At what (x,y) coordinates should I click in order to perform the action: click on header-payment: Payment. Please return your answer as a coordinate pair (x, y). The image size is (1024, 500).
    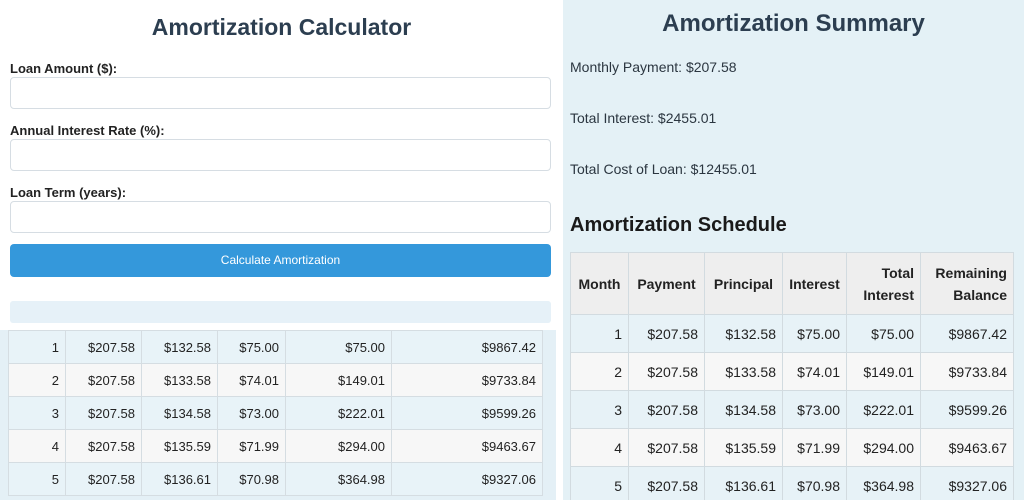
    Looking at the image, I should click on (666, 283).